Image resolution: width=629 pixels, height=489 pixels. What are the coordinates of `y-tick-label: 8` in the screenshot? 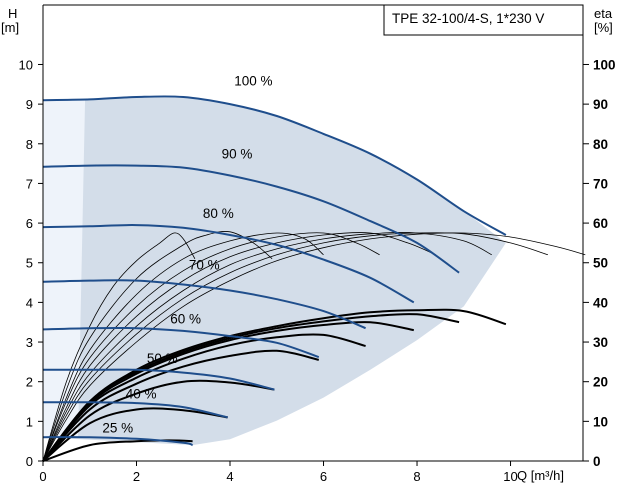 It's located at (29, 144).